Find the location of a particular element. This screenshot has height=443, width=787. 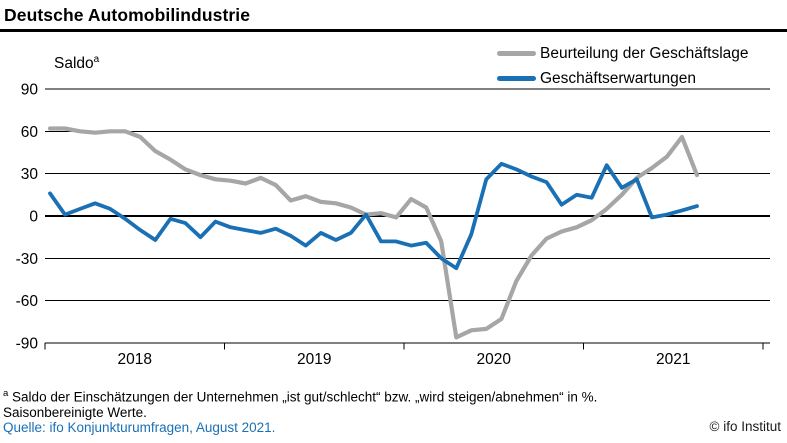

legend-line-swatch-gray is located at coordinates (516, 53).